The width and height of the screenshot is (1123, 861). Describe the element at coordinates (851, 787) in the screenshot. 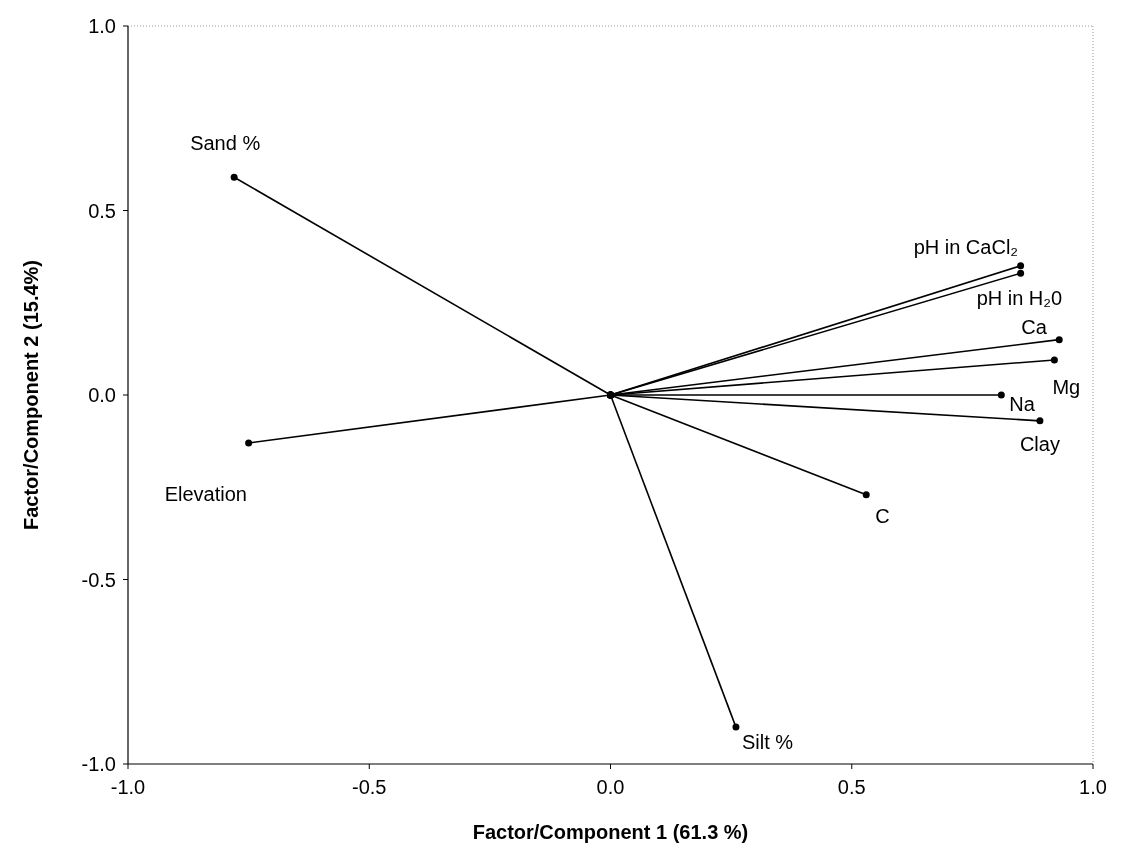

I see `x-tick-label: 0.5` at that location.